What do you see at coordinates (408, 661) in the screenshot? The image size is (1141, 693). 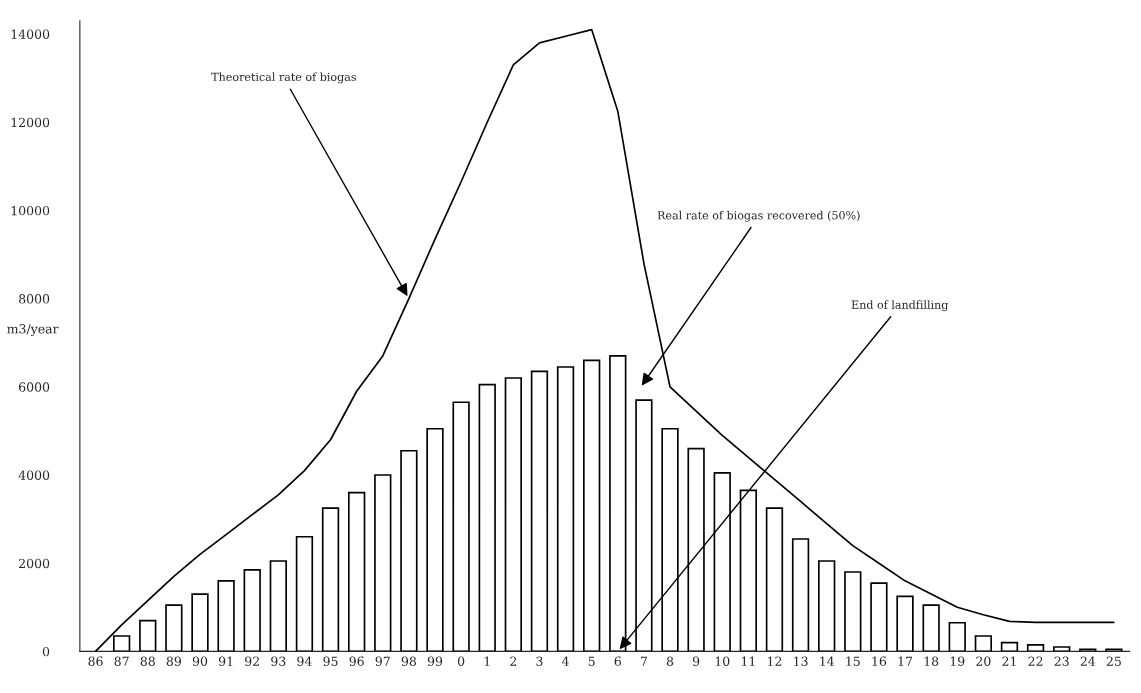 I see `x-tick-label: 98` at bounding box center [408, 661].